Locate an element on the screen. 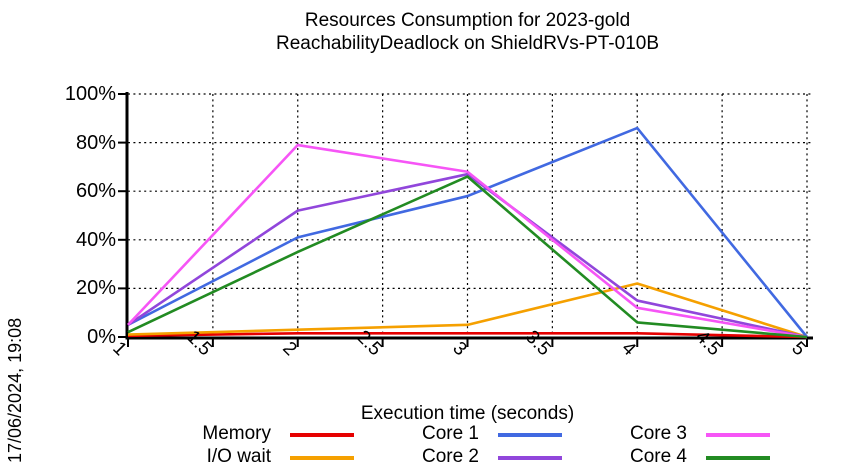 The image size is (850, 475). legend-label: Core 1 is located at coordinates (450, 433).